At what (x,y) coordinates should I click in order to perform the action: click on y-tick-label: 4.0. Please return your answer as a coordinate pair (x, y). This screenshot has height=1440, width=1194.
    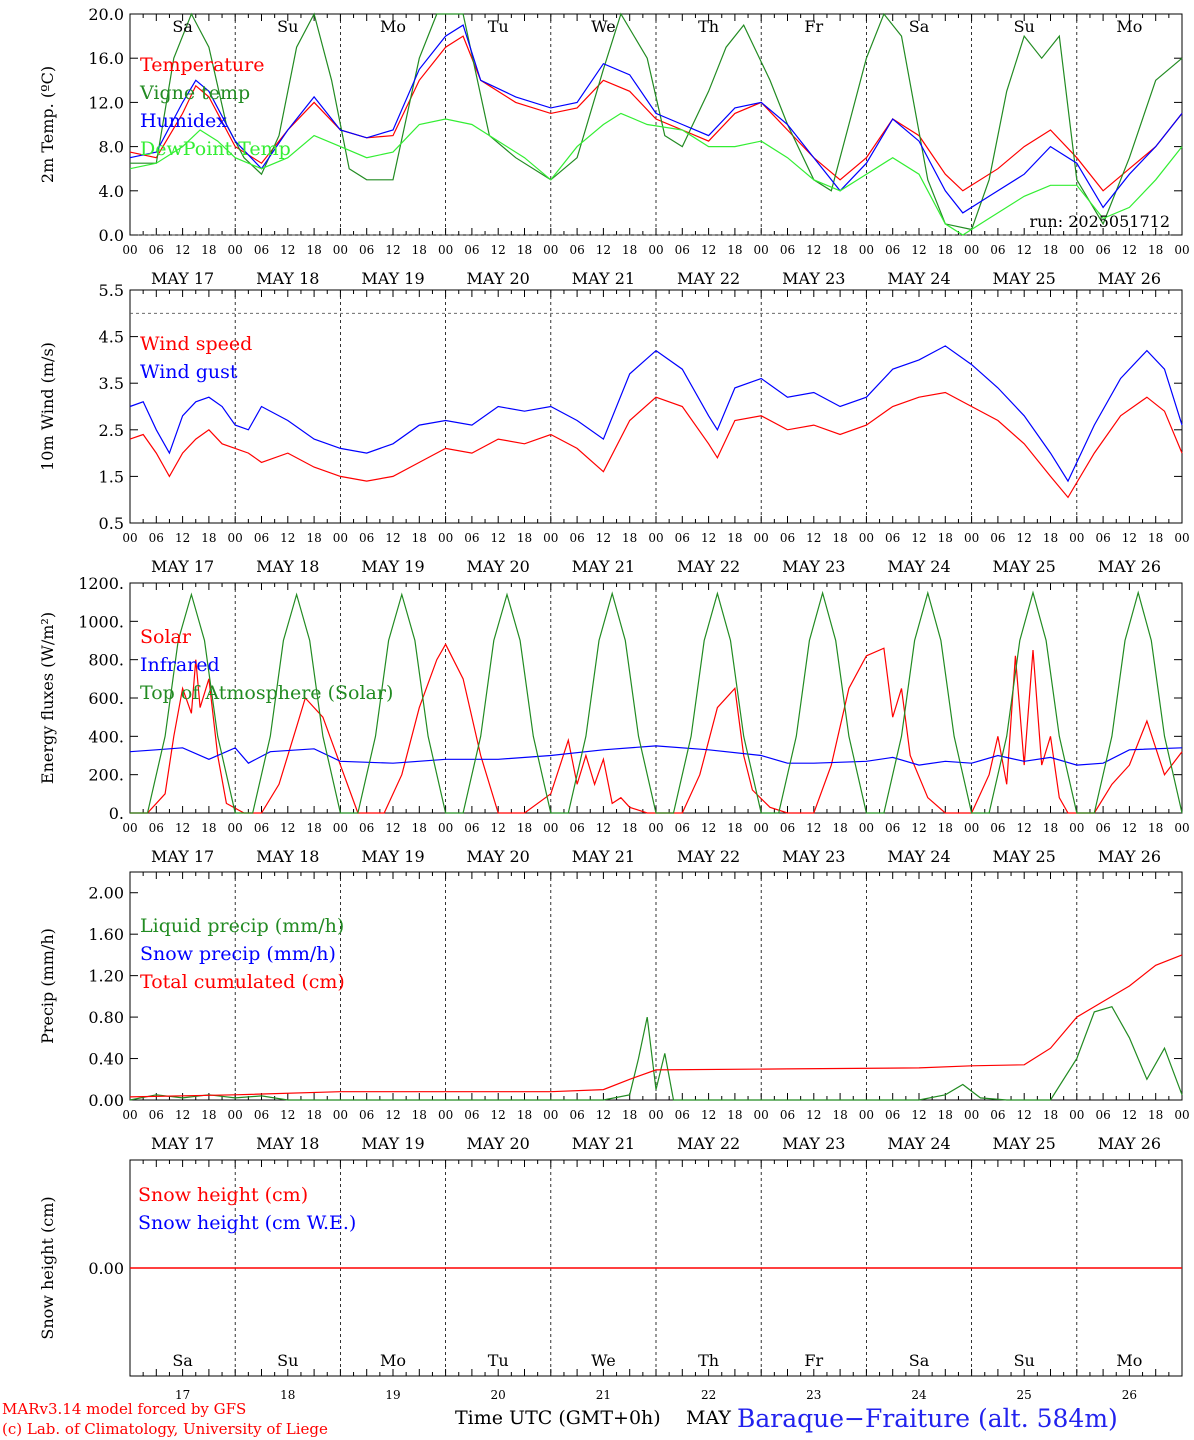
    Looking at the image, I should click on (111, 191).